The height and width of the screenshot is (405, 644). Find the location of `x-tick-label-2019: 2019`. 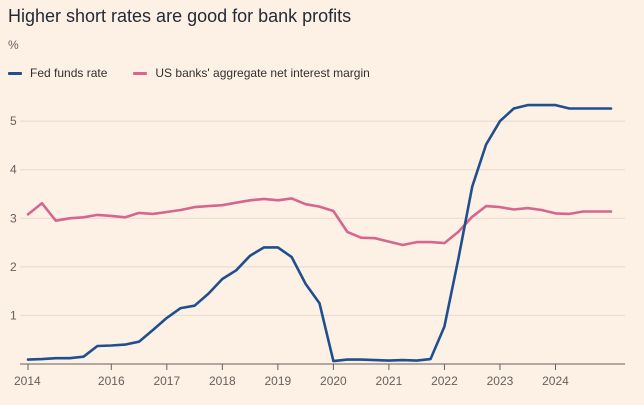

x-tick-label-2019: 2019 is located at coordinates (278, 381).